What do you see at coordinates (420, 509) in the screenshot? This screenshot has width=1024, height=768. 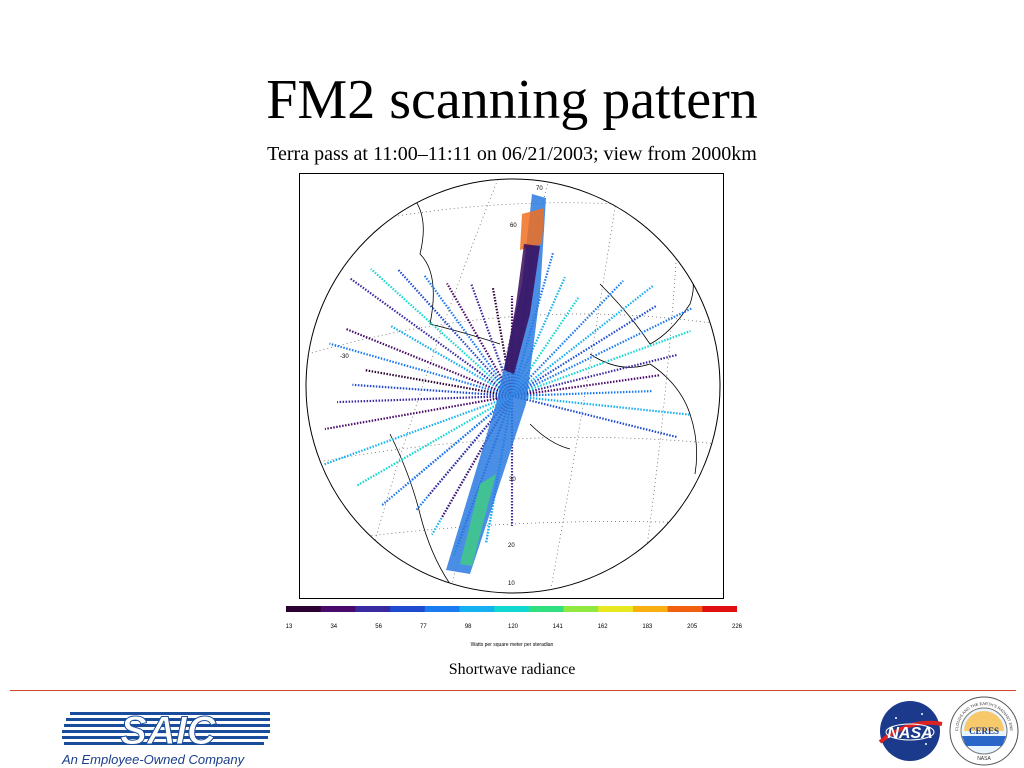 I see `coastline-west-africa` at bounding box center [420, 509].